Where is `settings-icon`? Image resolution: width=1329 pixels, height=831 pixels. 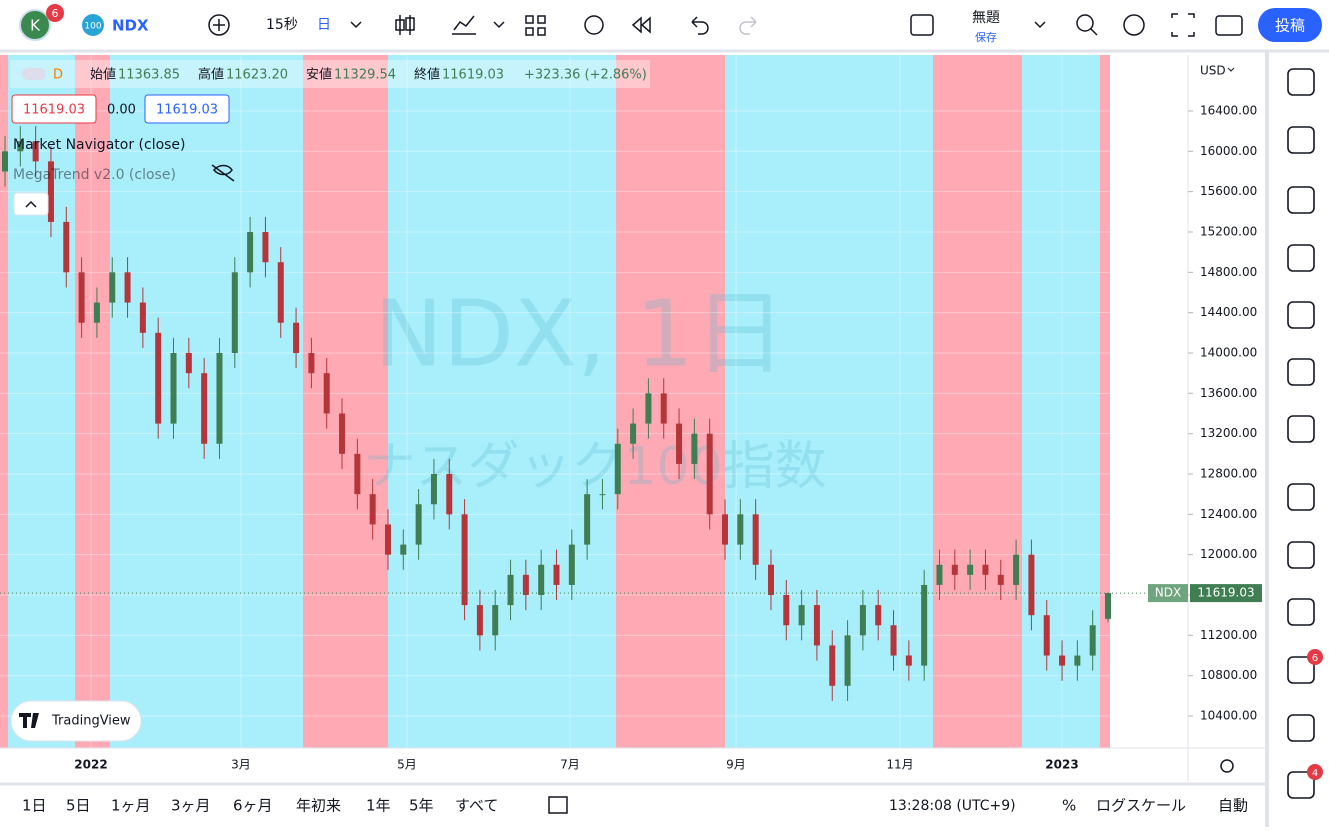
settings-icon is located at coordinates (1134, 25).